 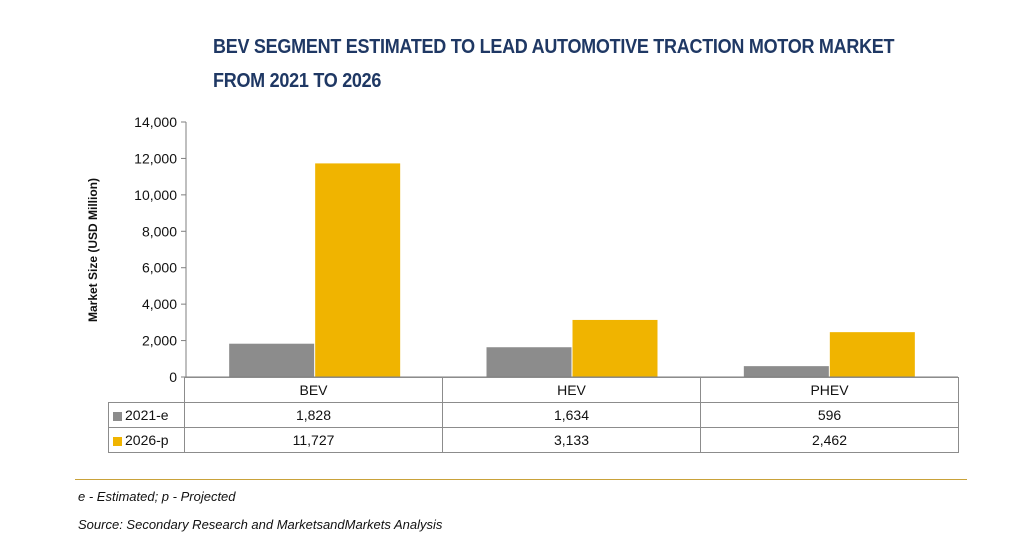 I want to click on footer-divider, so click(x=521, y=479).